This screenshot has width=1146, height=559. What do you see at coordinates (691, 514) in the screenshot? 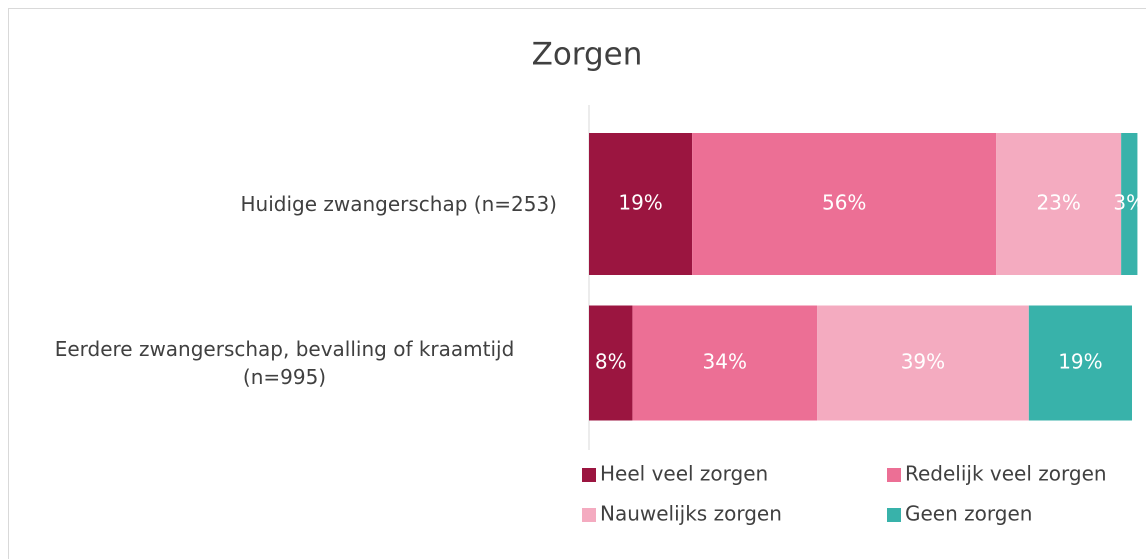
I see `legend-label: Nauwelijks zorgen` at bounding box center [691, 514].